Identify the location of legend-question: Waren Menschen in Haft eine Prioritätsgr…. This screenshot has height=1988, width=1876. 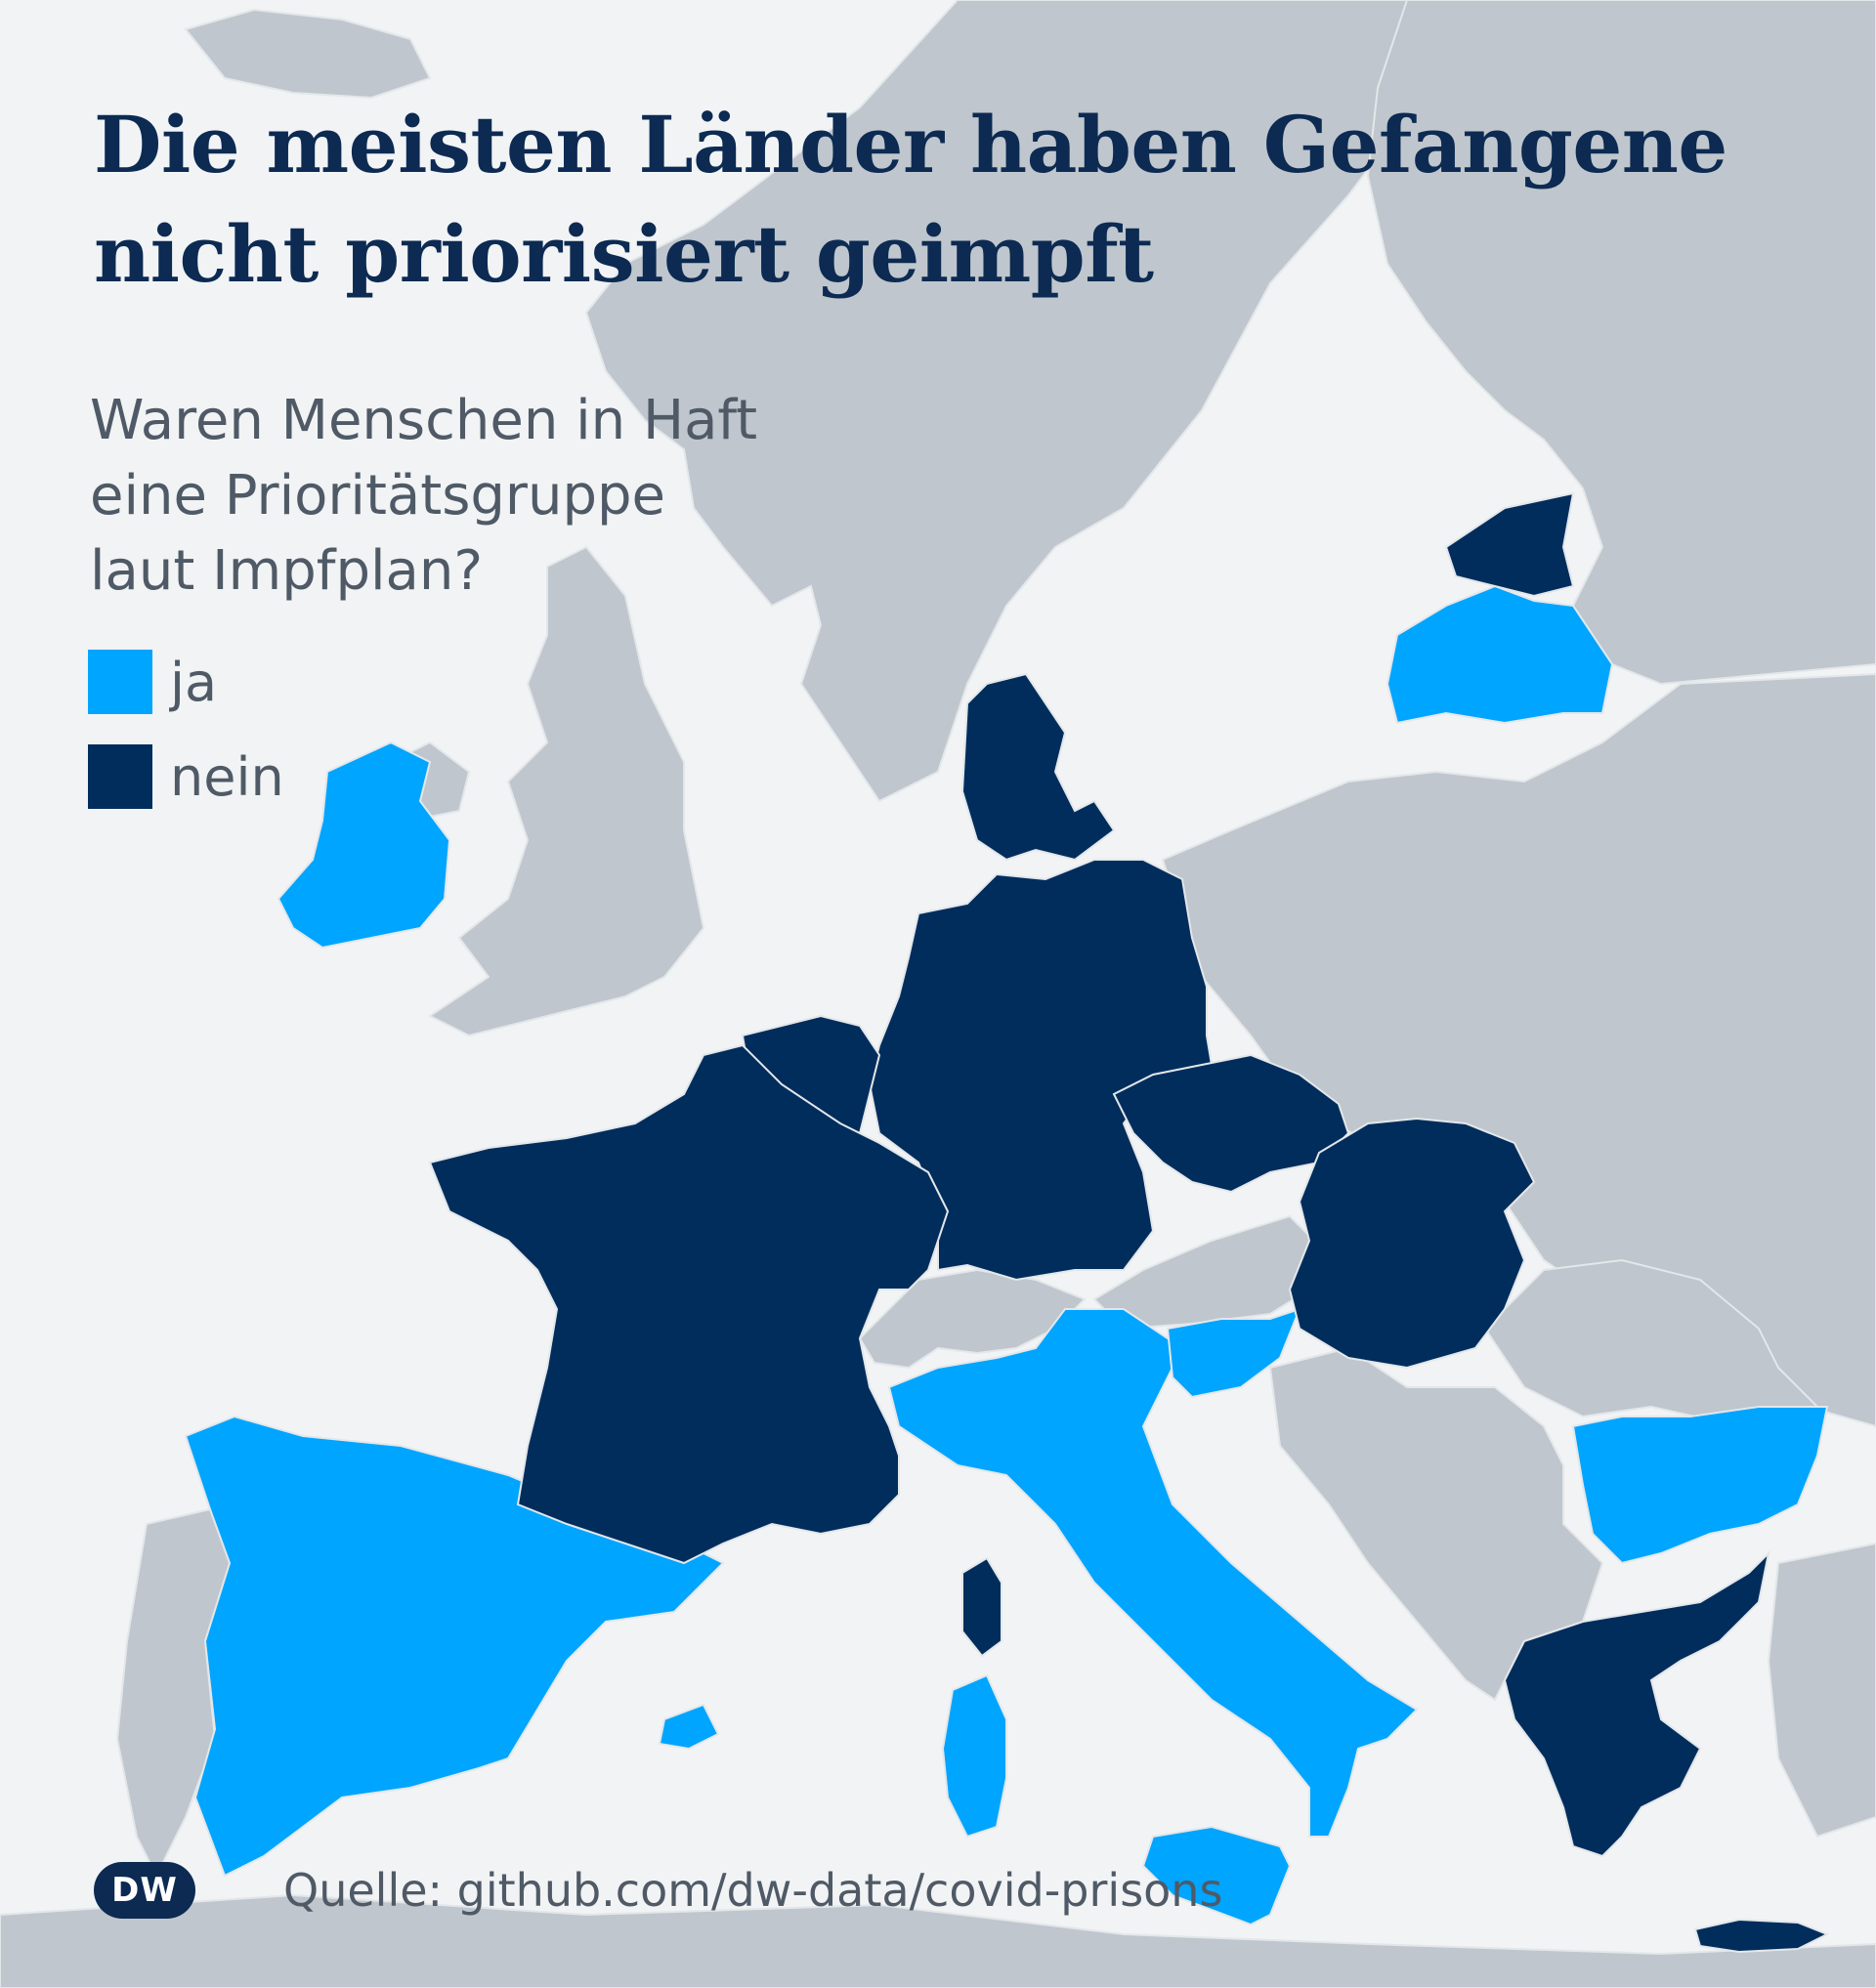
(423, 496).